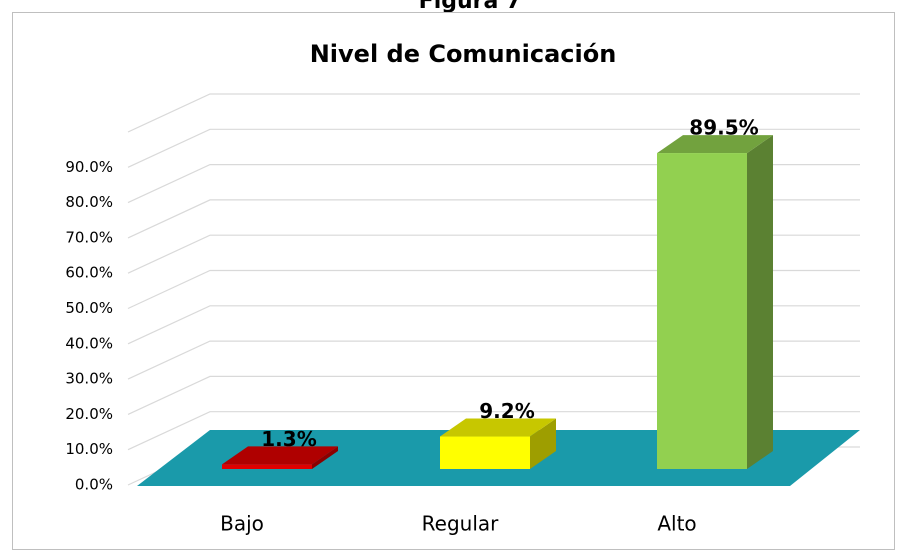  I want to click on value-label: 9.2%, so click(506, 411).